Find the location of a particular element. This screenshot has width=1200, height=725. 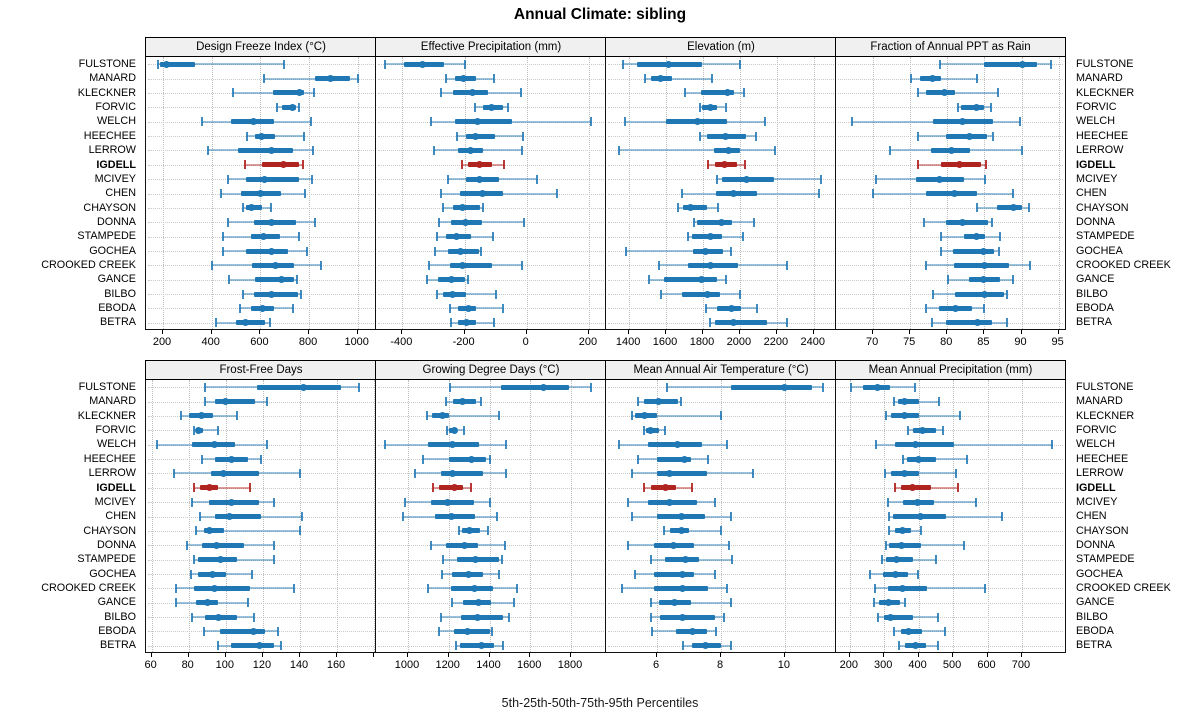

station-label: EBODA is located at coordinates (1095, 308).